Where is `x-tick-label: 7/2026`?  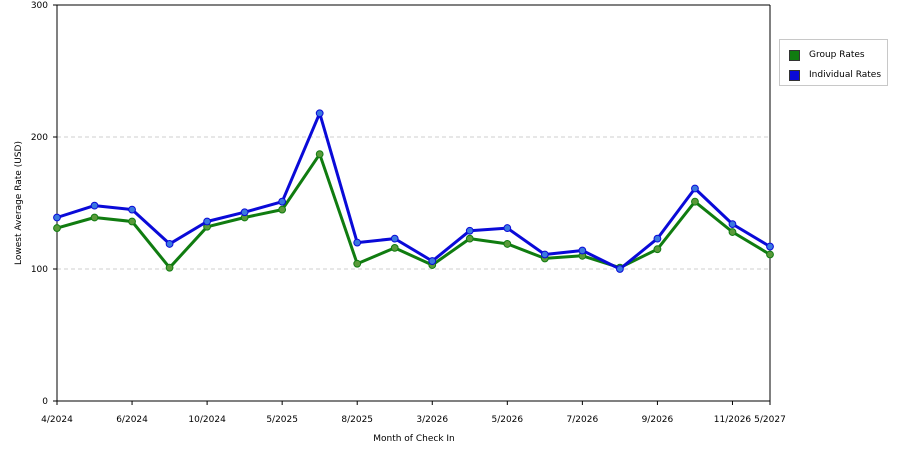 x-tick-label: 7/2026 is located at coordinates (583, 420).